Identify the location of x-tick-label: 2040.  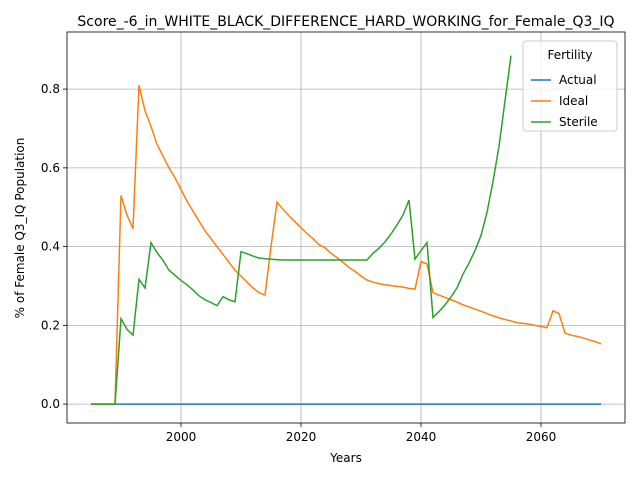
(421, 437).